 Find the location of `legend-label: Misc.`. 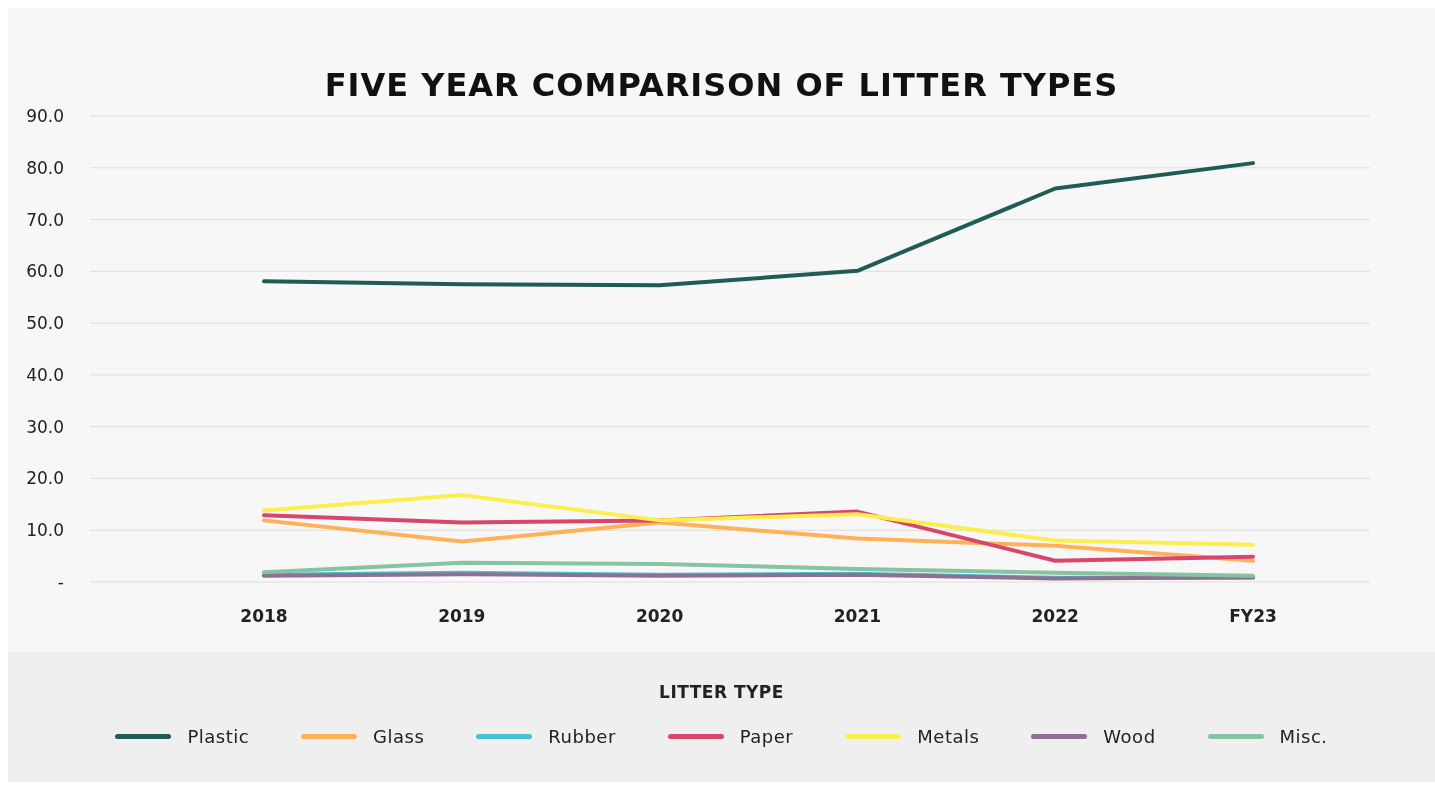

legend-label: Misc. is located at coordinates (1303, 736).